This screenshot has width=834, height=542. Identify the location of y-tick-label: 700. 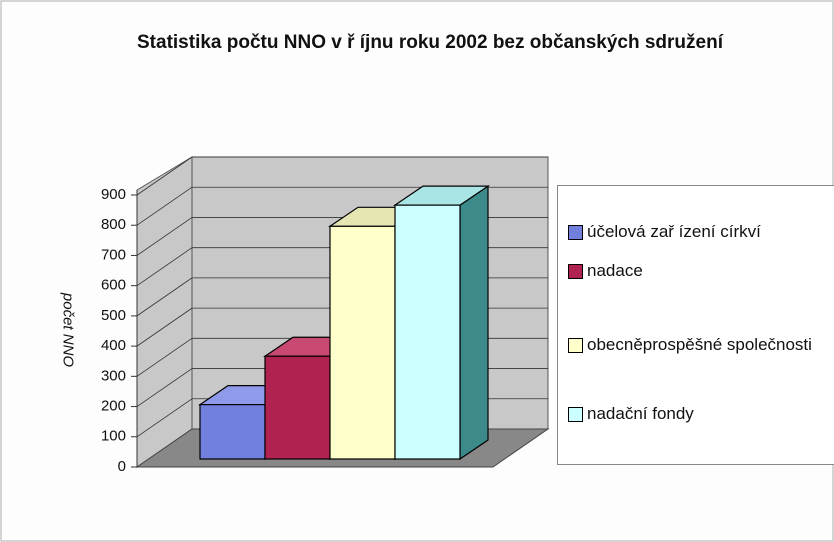
(113, 254).